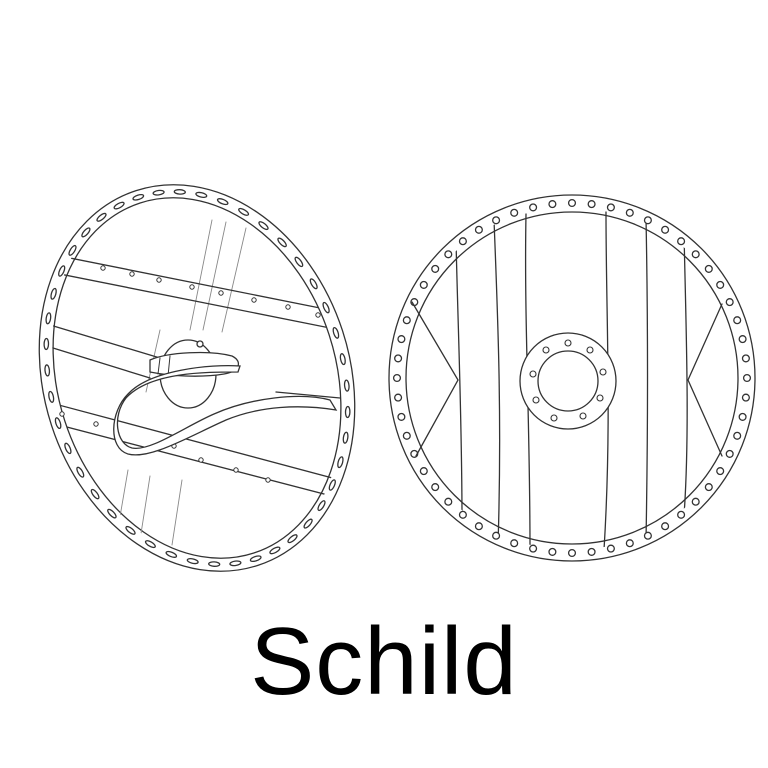 This screenshot has height=768, width=768. I want to click on shield-back-strap-rivets, so click(190, 374).